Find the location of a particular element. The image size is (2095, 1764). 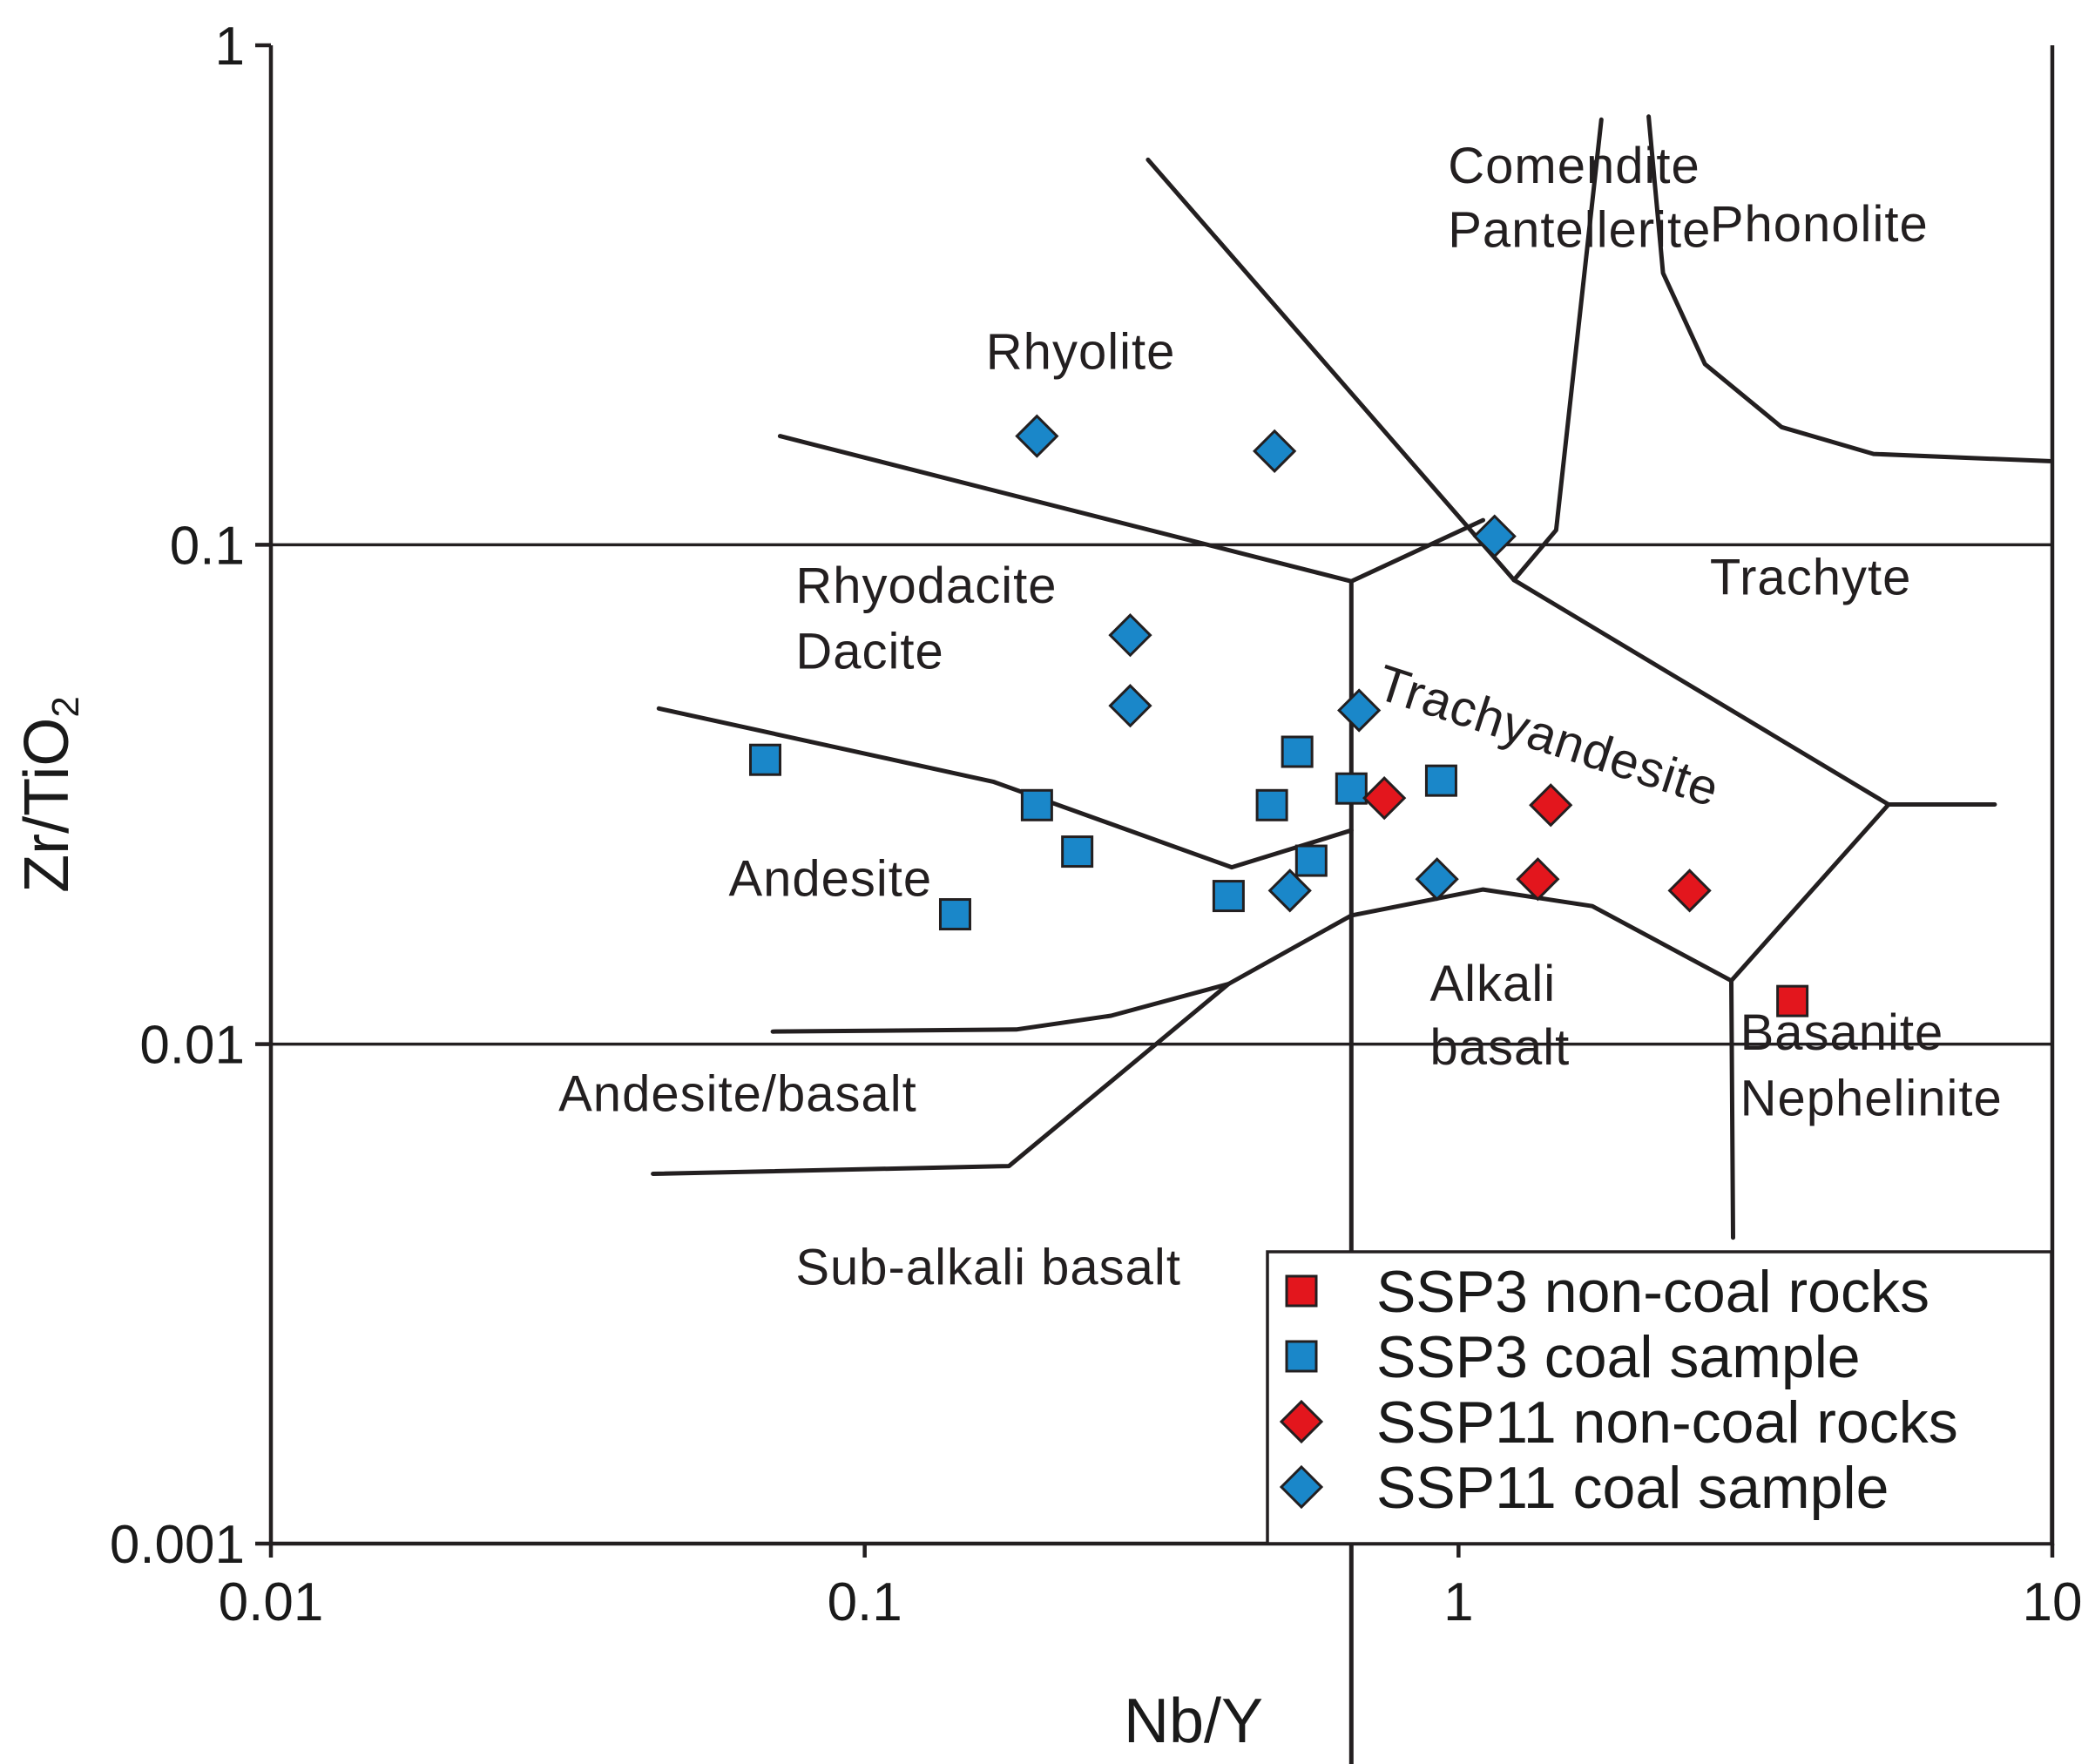

series-ssp11-non-coal-rocks is located at coordinates (1537, 844).